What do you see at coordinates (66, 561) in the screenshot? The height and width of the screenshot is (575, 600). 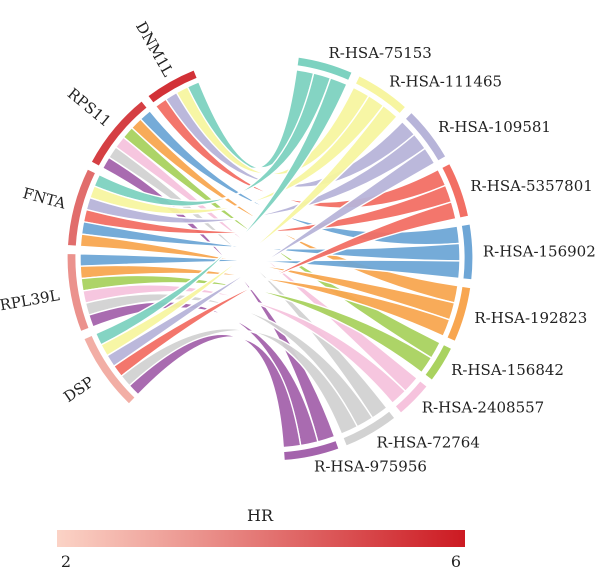 I see `legend-min-label: 2` at bounding box center [66, 561].